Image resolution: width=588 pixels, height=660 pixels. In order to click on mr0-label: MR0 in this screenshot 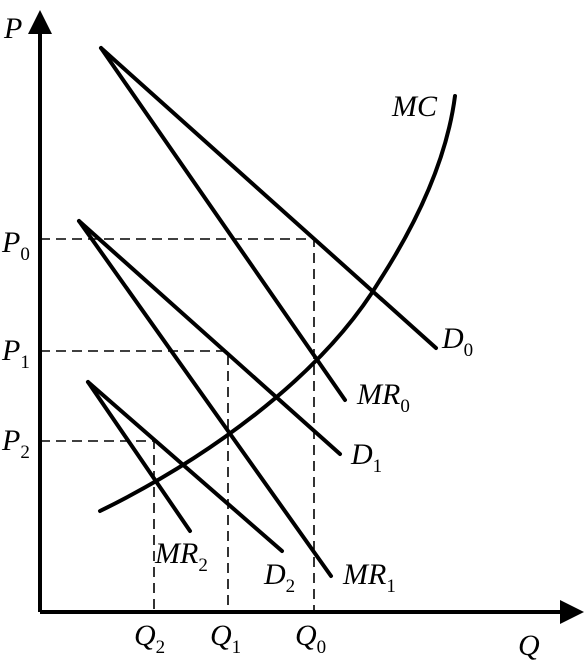, I will do `click(383, 397)`.